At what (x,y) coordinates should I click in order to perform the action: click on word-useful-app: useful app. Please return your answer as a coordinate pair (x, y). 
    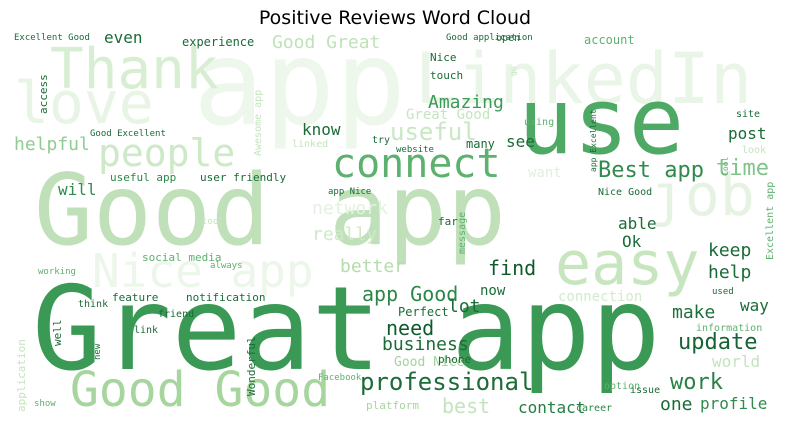
    Looking at the image, I should click on (143, 177).